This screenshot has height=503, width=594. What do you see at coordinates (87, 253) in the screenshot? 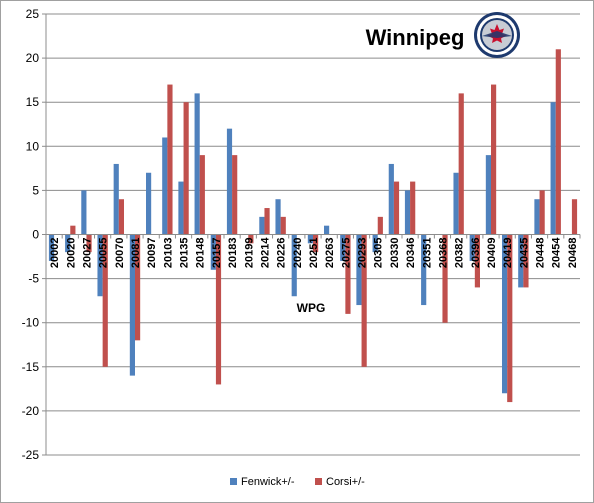
I see `x-tick-label: 20027` at bounding box center [87, 253].